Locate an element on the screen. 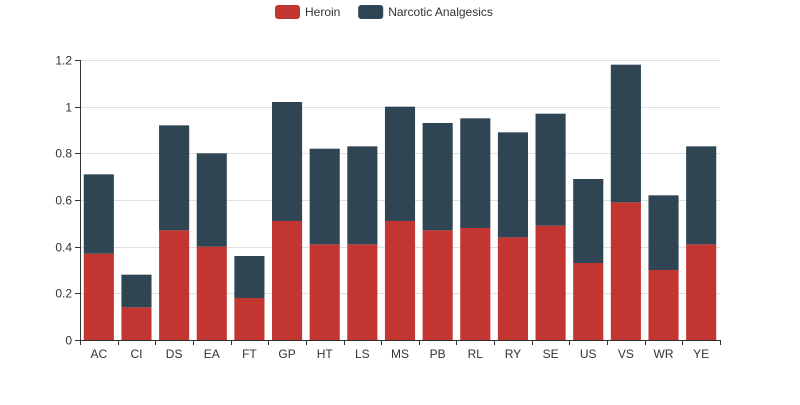 This screenshot has height=405, width=800. bar-heroin-wr is located at coordinates (663, 305).